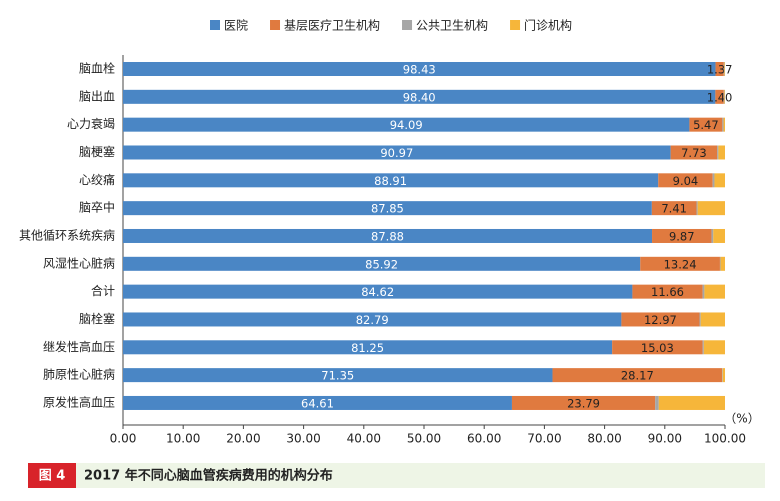 This screenshot has width=780, height=501. Describe the element at coordinates (665, 439) in the screenshot. I see `x-tick-label: 90.00` at that location.